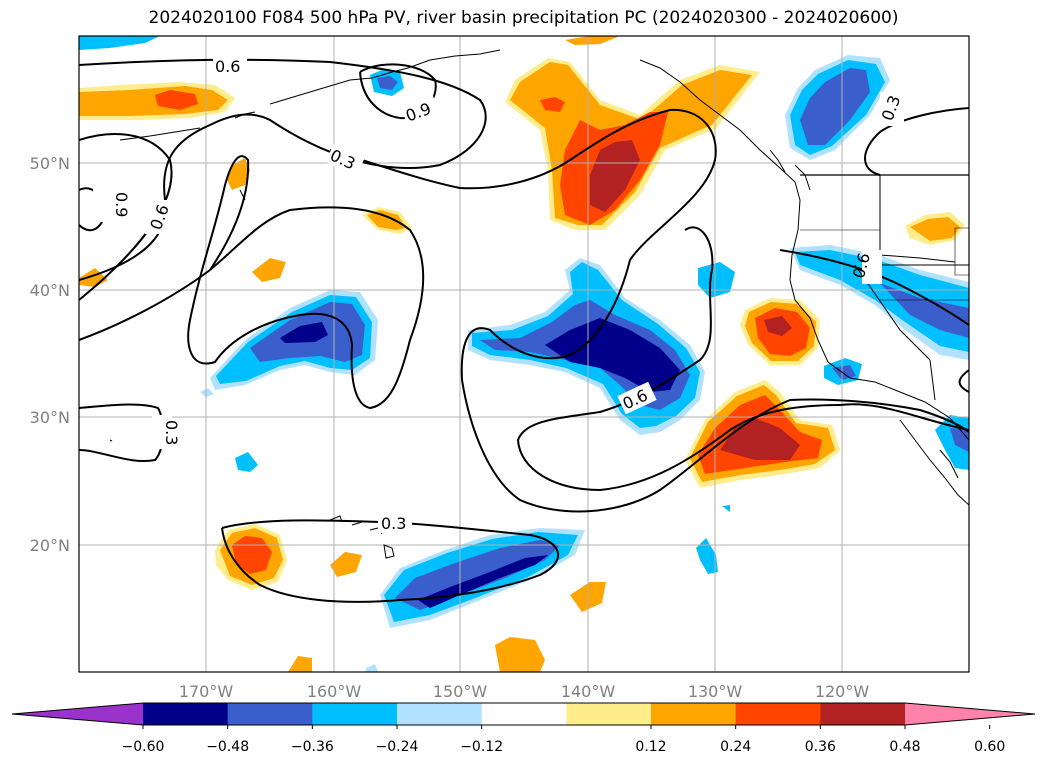  Describe the element at coordinates (121, 204) in the screenshot. I see `contour-label: 0.9` at that location.